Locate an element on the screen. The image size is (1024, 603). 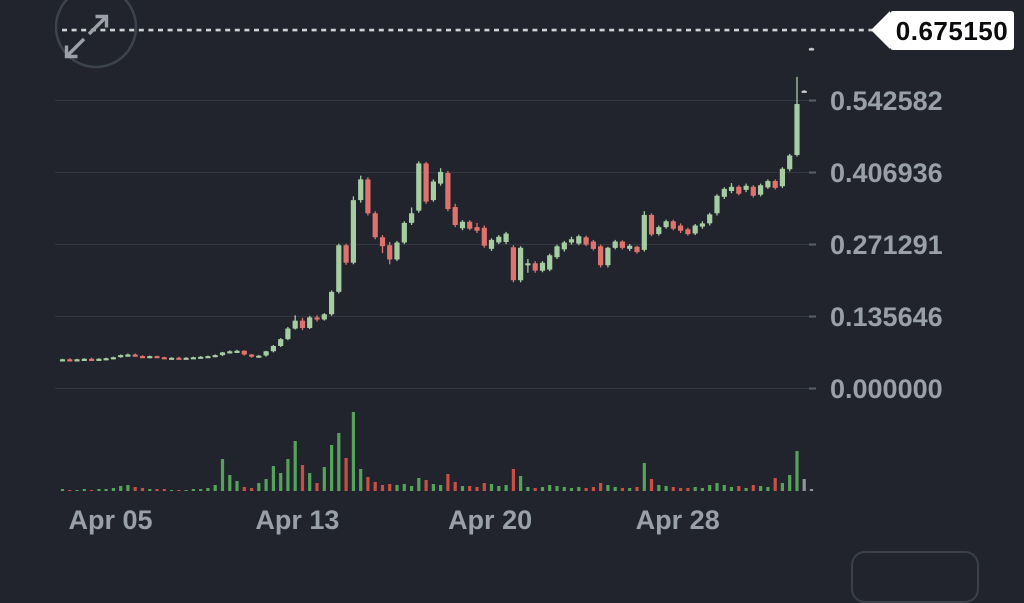
current-price-tag: 0.675150 is located at coordinates (942, 30).